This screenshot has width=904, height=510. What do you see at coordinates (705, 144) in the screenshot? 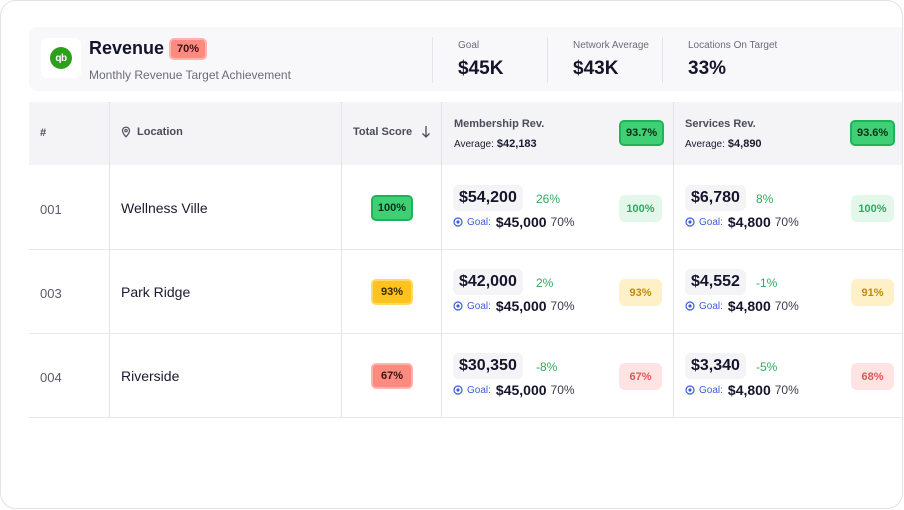
I see `services-average-label: Average:` at bounding box center [705, 144].